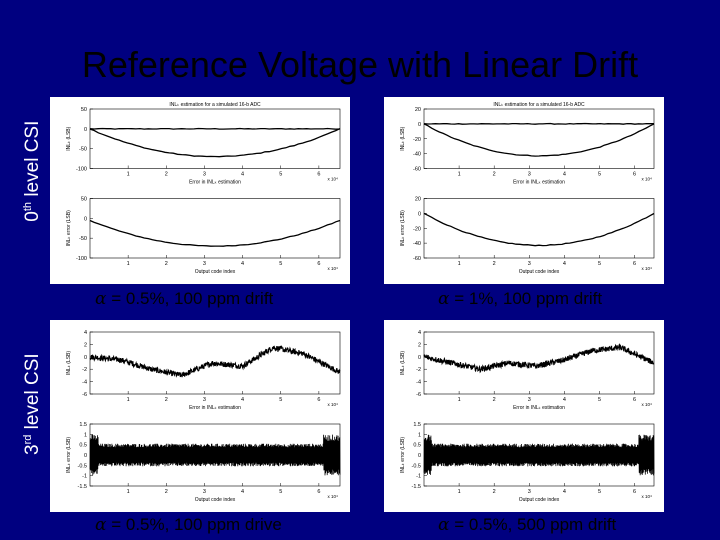  What do you see at coordinates (416, 466) in the screenshot?
I see `chart-4-bottom-ytick-label-4: -0.5` at bounding box center [416, 466].